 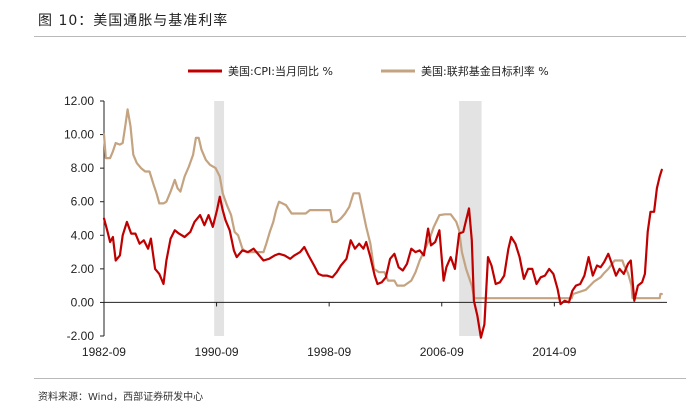 I want to click on y-tick-label: 2.00, so click(x=83, y=269).